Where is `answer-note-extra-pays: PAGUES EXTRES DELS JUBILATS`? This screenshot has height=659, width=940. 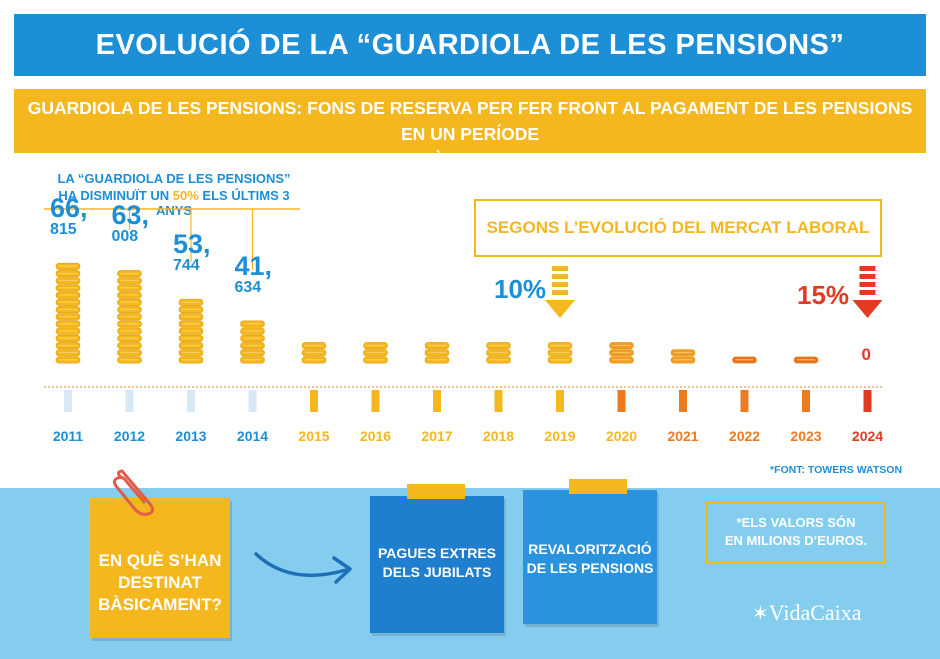 answer-note-extra-pays: PAGUES EXTRES DELS JUBILATS is located at coordinates (437, 564).